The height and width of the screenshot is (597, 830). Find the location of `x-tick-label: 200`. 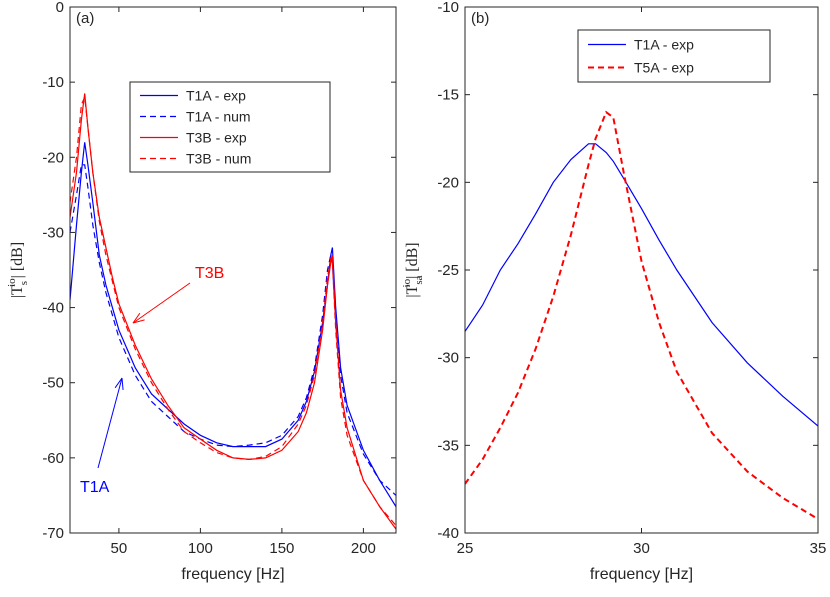

x-tick-label: 200 is located at coordinates (363, 548).